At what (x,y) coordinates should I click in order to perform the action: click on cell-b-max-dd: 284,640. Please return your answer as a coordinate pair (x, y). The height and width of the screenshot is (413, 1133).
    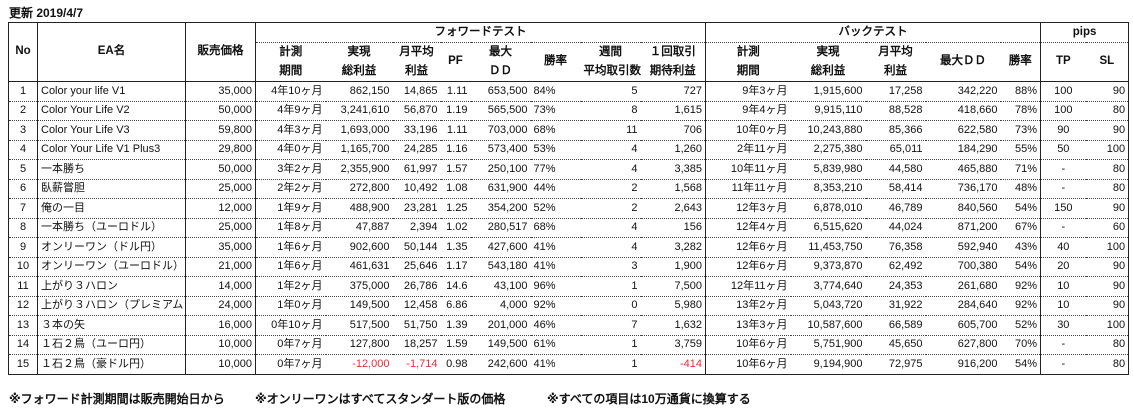
    Looking at the image, I should click on (963, 305).